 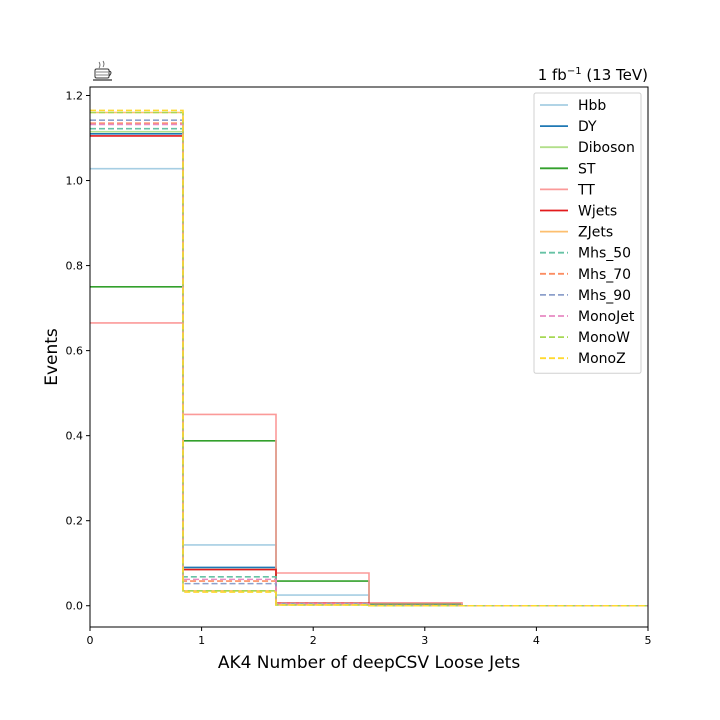 What do you see at coordinates (648, 640) in the screenshot?
I see `x-tick-label: 5` at bounding box center [648, 640].